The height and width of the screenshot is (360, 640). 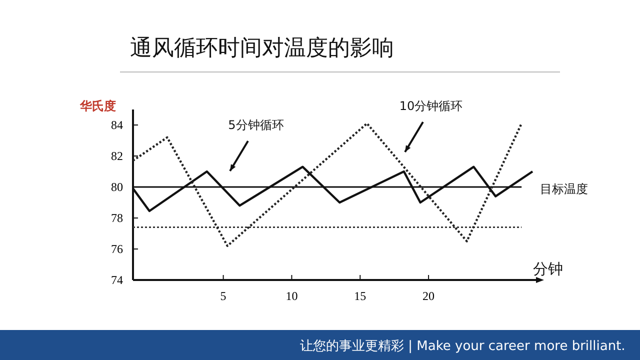 I want to click on y-axis-title: 华氏度, so click(x=97, y=106).